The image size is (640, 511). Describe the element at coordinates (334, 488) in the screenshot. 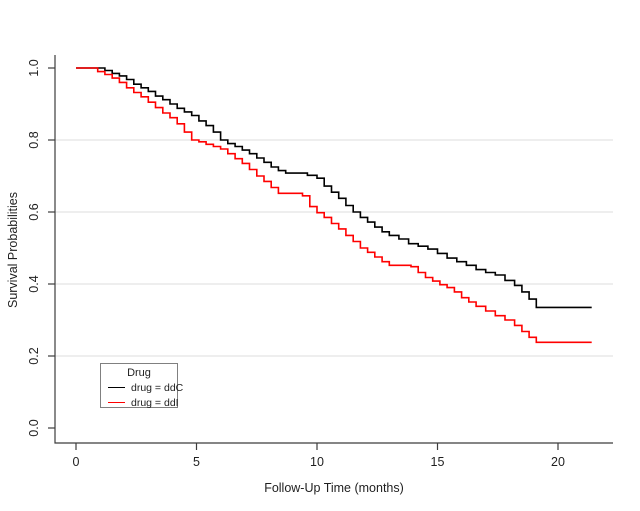

I see `x-axis-title: Follow-Up Time (months)` at that location.